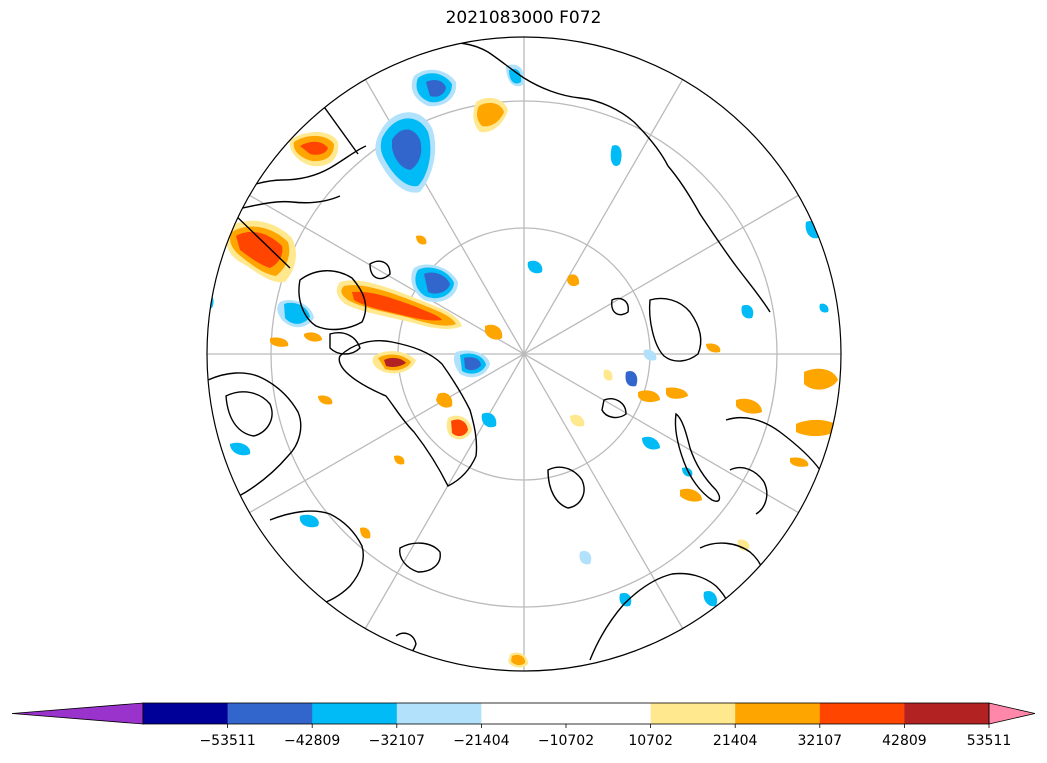  Describe the element at coordinates (254, 444) in the screenshot. I see `coastline-north-america` at that location.